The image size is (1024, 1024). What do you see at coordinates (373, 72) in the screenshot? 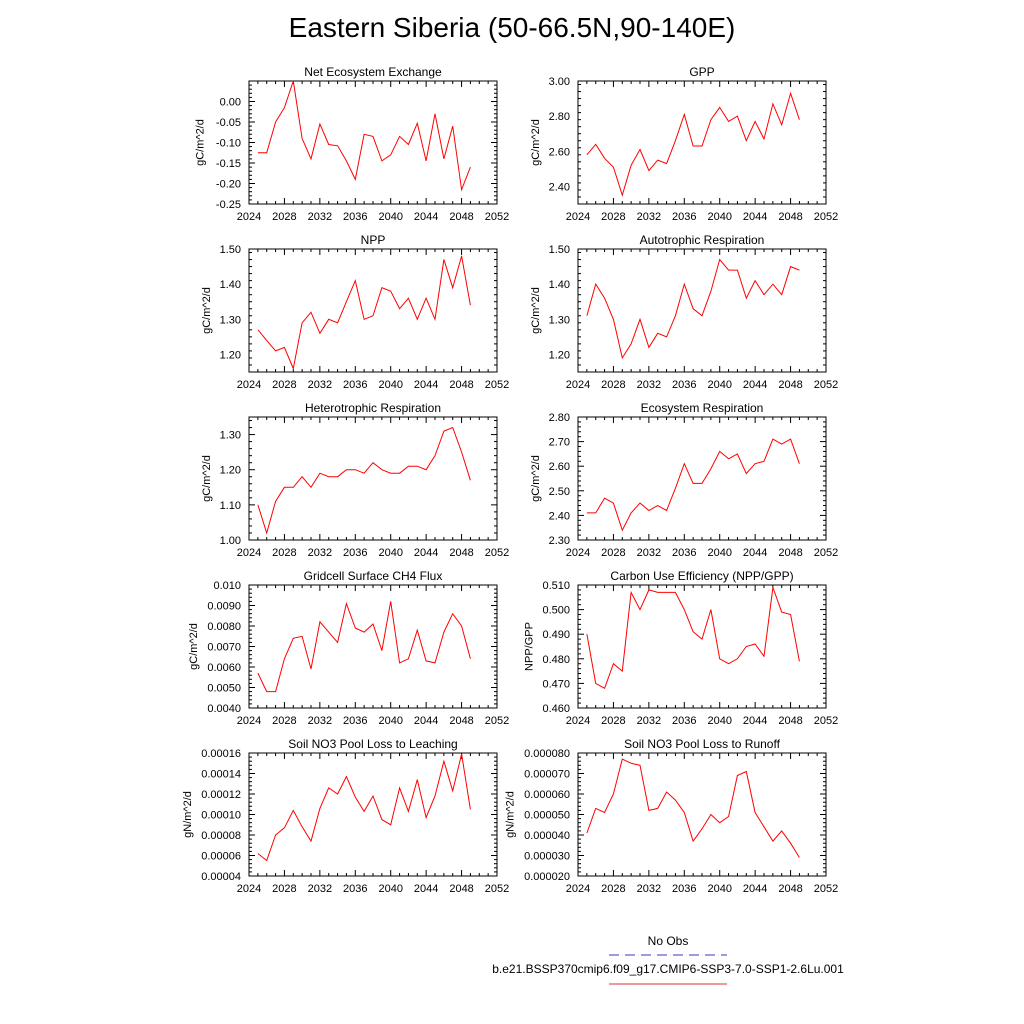
I see `panel-title: Net Ecosystem Exchange` at bounding box center [373, 72].